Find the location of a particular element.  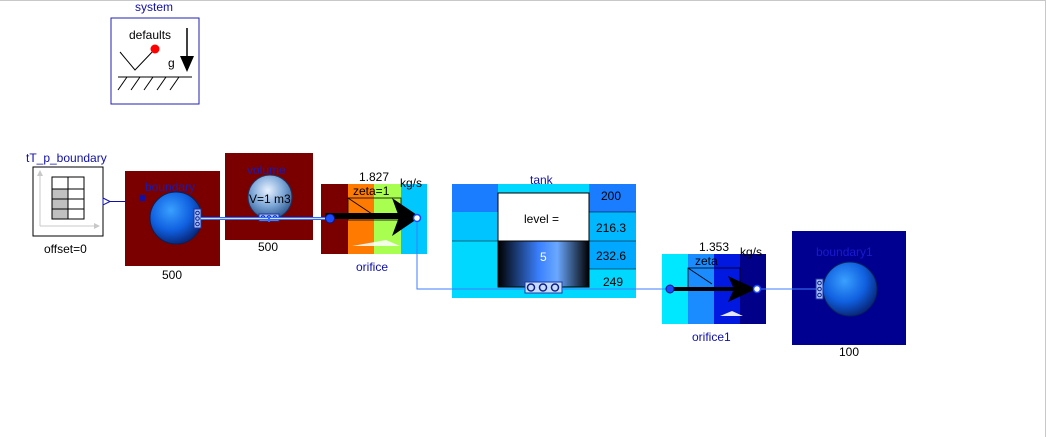

orifice-title: orifice is located at coordinates (372, 267).